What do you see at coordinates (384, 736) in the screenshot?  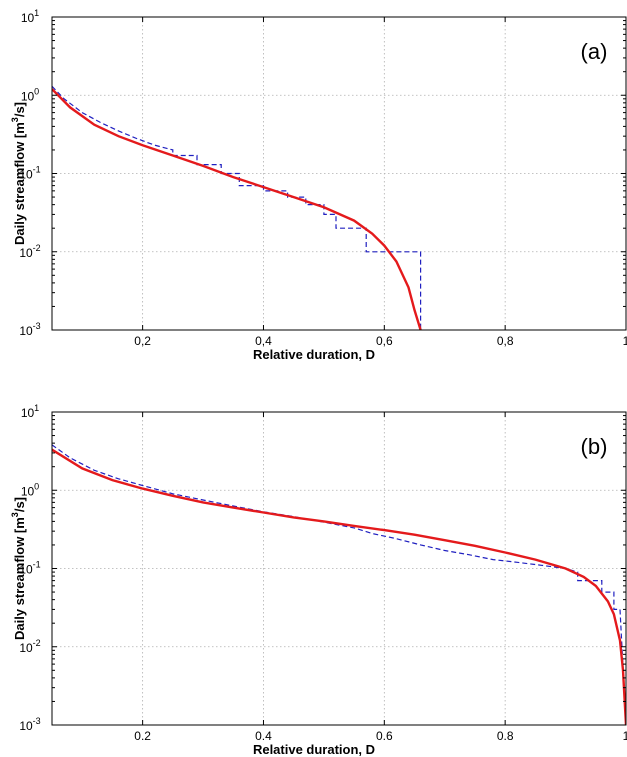 I see `x-tick-label: 0.6` at bounding box center [384, 736].